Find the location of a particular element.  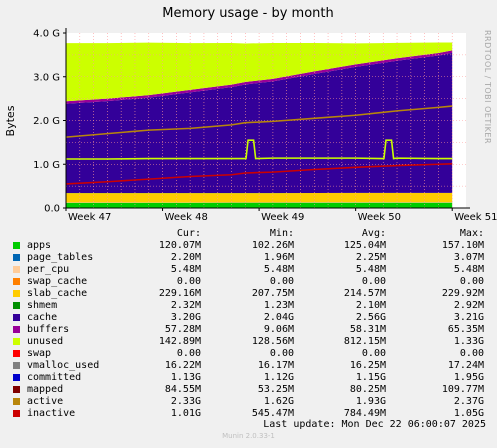

legend-label: slab_cache is located at coordinates (57, 293).